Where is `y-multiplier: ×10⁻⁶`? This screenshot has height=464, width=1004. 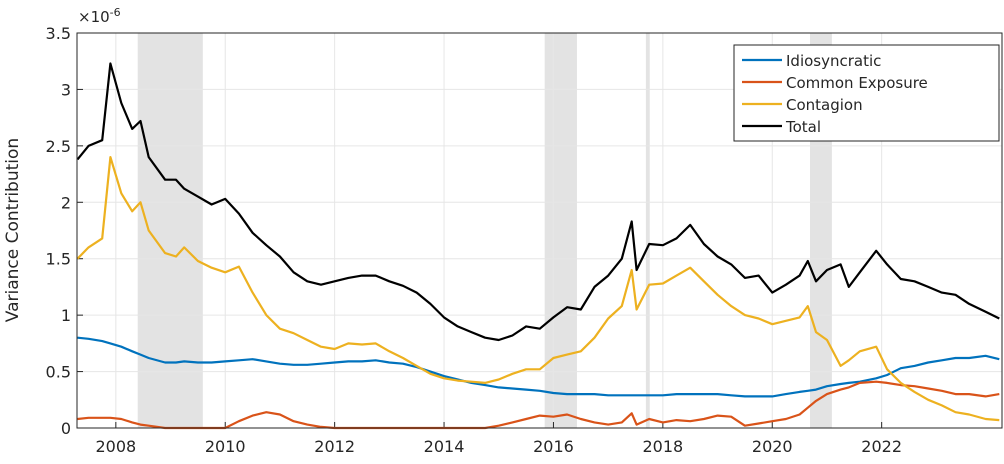 y-multiplier: ×10⁻⁶ is located at coordinates (99, 16).